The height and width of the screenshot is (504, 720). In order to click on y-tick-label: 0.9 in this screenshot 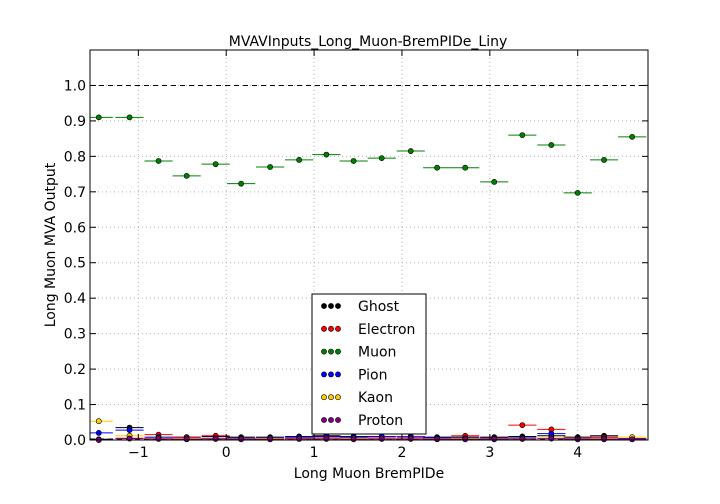, I will do `click(75, 122)`.